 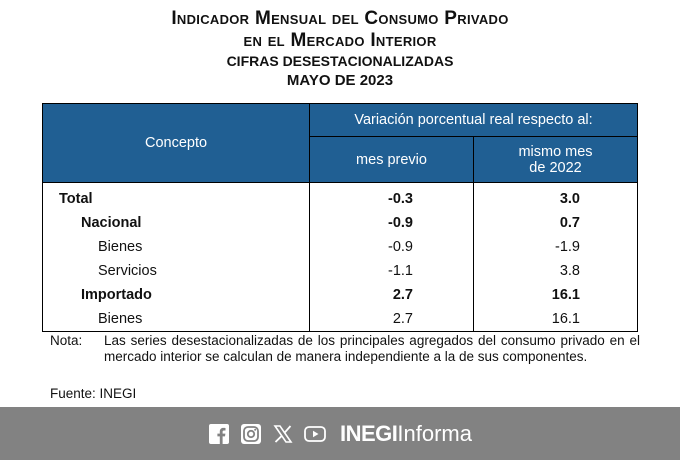 I want to click on title-line-1: Indicador Mensual del Consumo Privado, so click(x=340, y=18).